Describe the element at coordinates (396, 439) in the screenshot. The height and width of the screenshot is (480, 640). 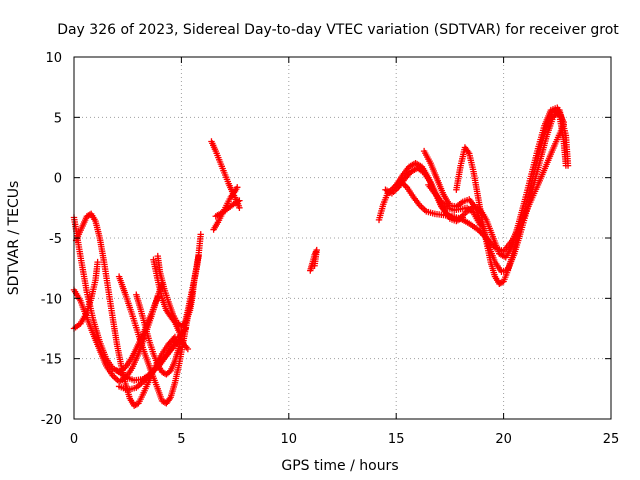
I see `x-tick-label: 15` at that location.